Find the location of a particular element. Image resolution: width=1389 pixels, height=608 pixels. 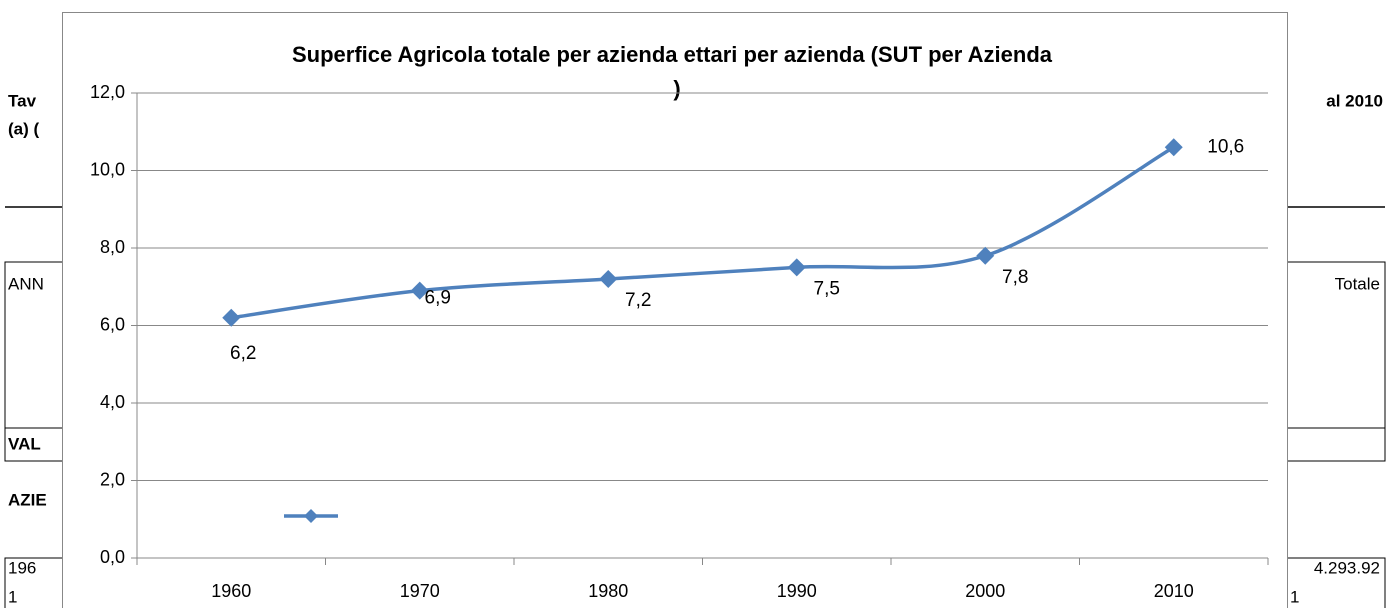

x-tick-label: 1980 is located at coordinates (608, 591).